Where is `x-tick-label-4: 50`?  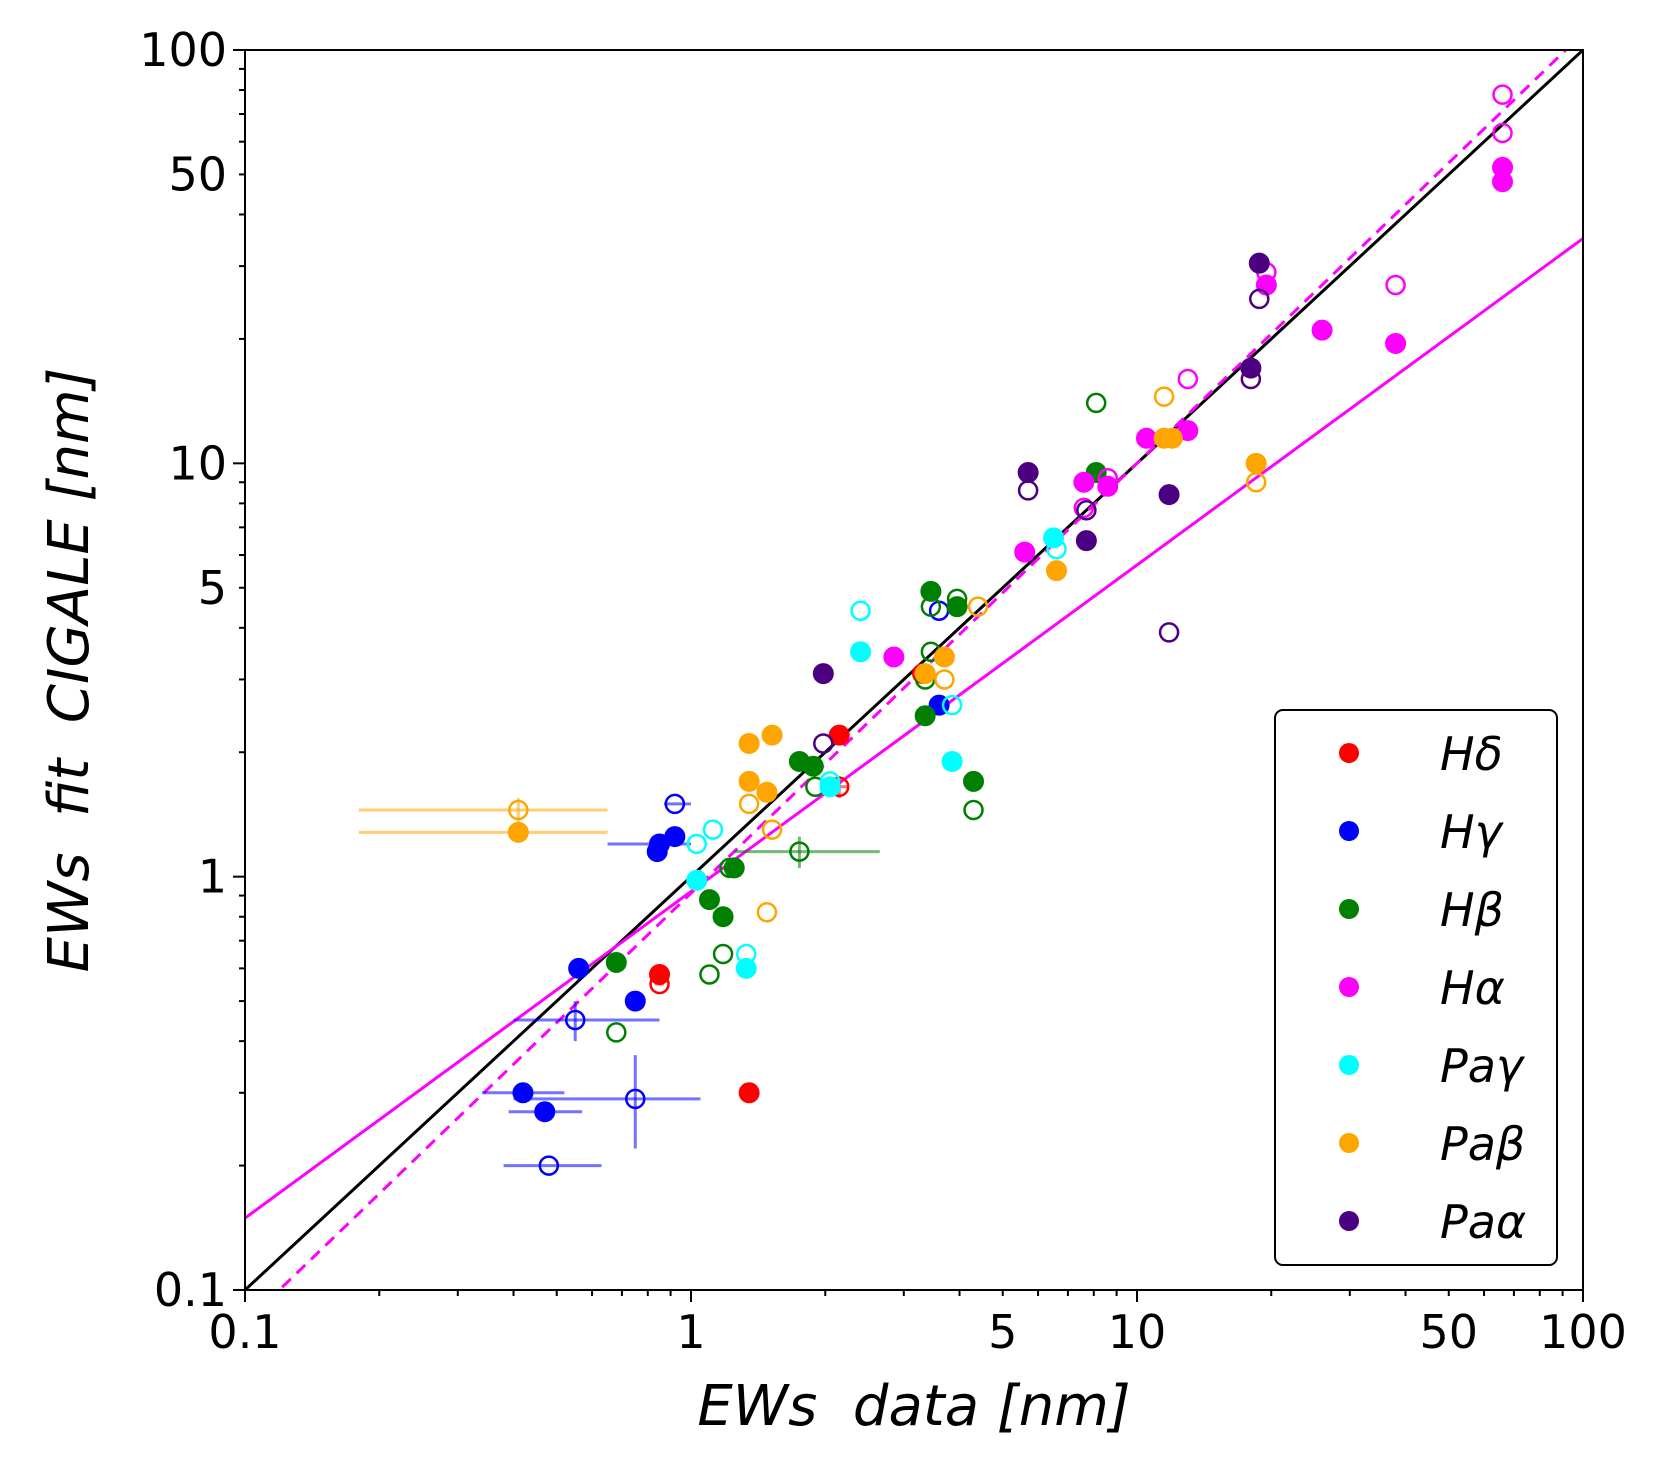 x-tick-label-4: 50 is located at coordinates (1448, 1332).